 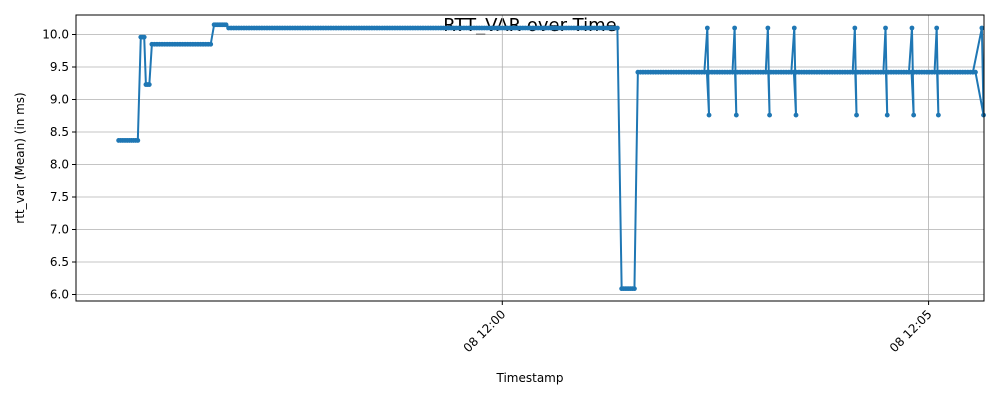 I want to click on y-axis: 6.0 6.5 7.0 7.5 8.0 8.5 9.0 9.5 10.0, so click(x=59, y=165).